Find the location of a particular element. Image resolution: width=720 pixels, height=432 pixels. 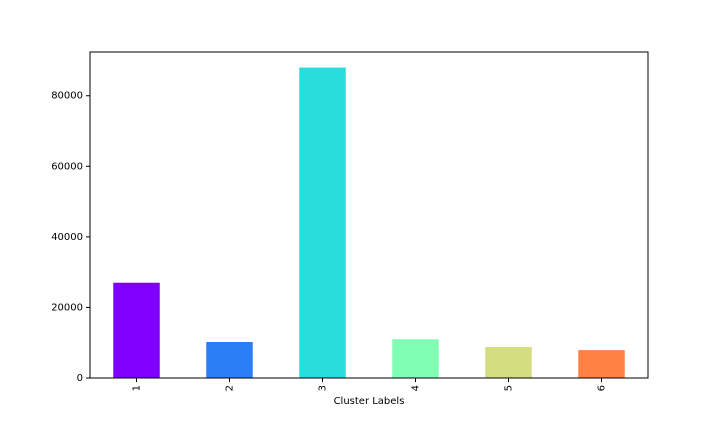

y-tick-label-20000: 20000 is located at coordinates (67, 307).